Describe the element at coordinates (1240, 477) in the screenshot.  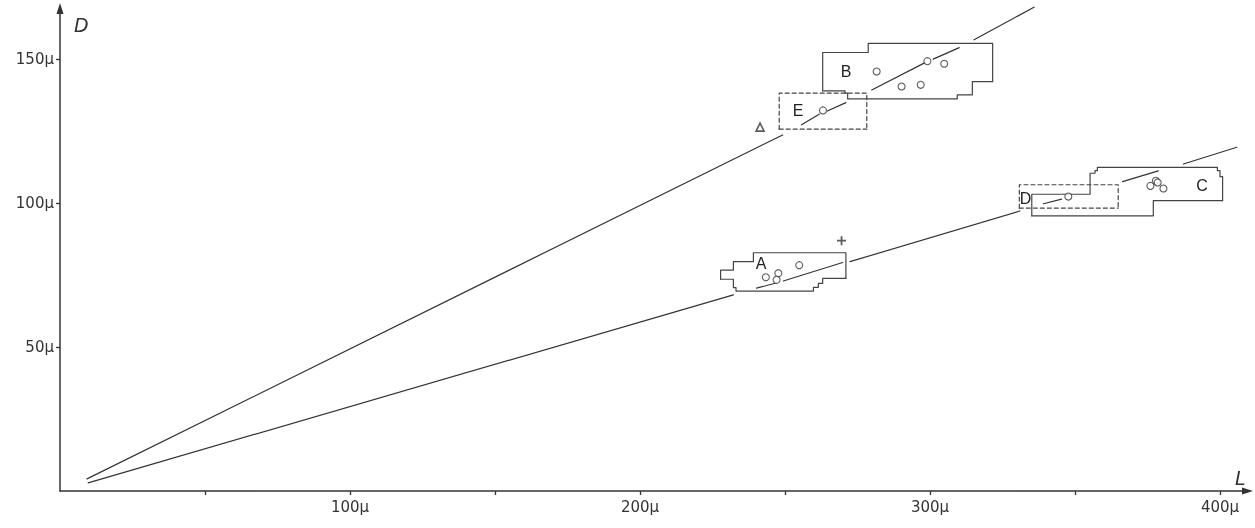
I see `x-axis-title: L` at that location.